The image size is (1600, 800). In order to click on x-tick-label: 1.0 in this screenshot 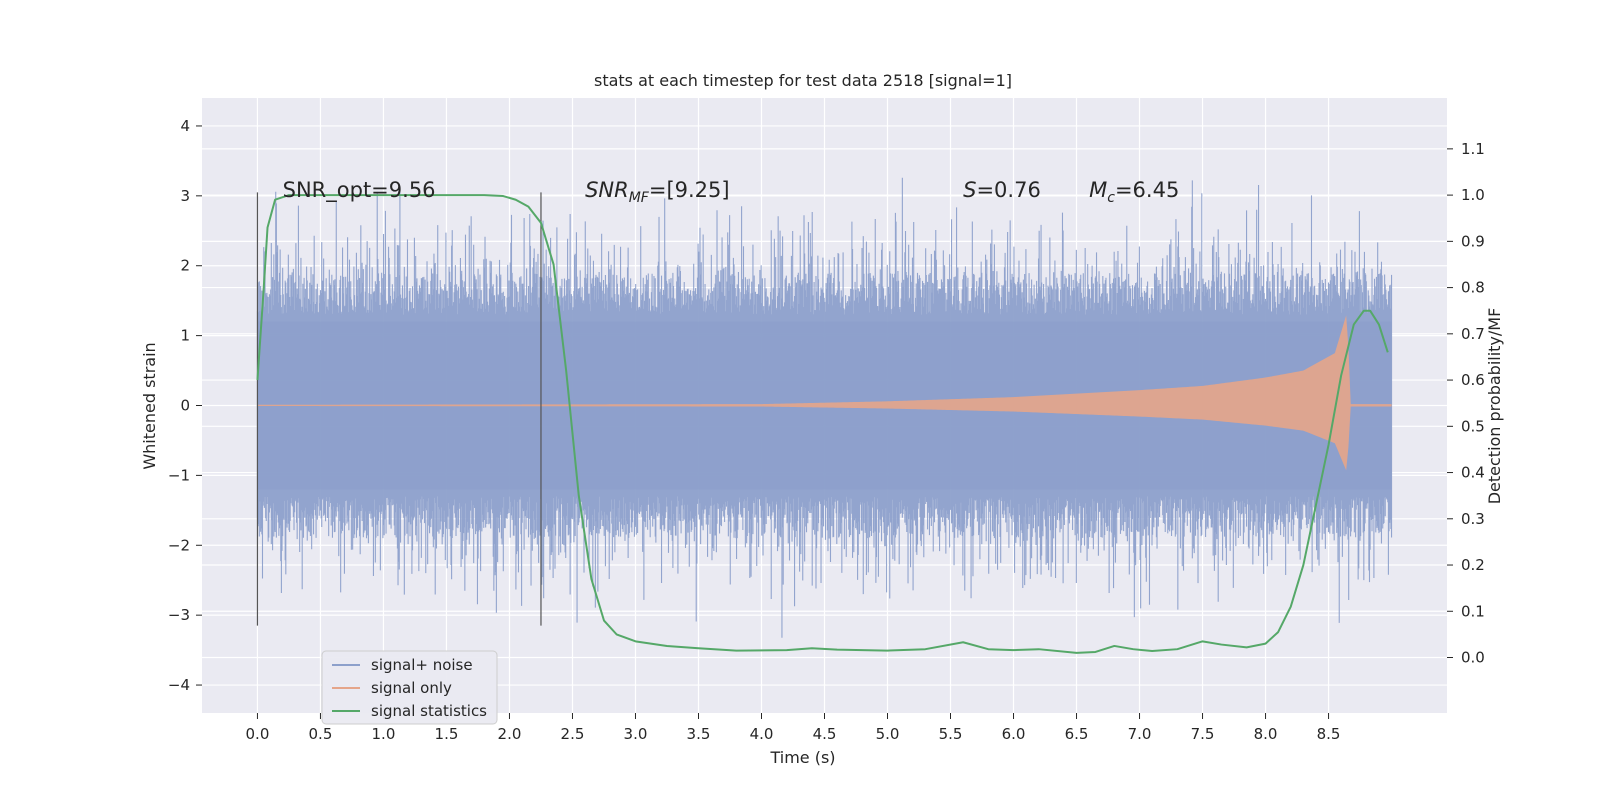, I will do `click(384, 734)`.